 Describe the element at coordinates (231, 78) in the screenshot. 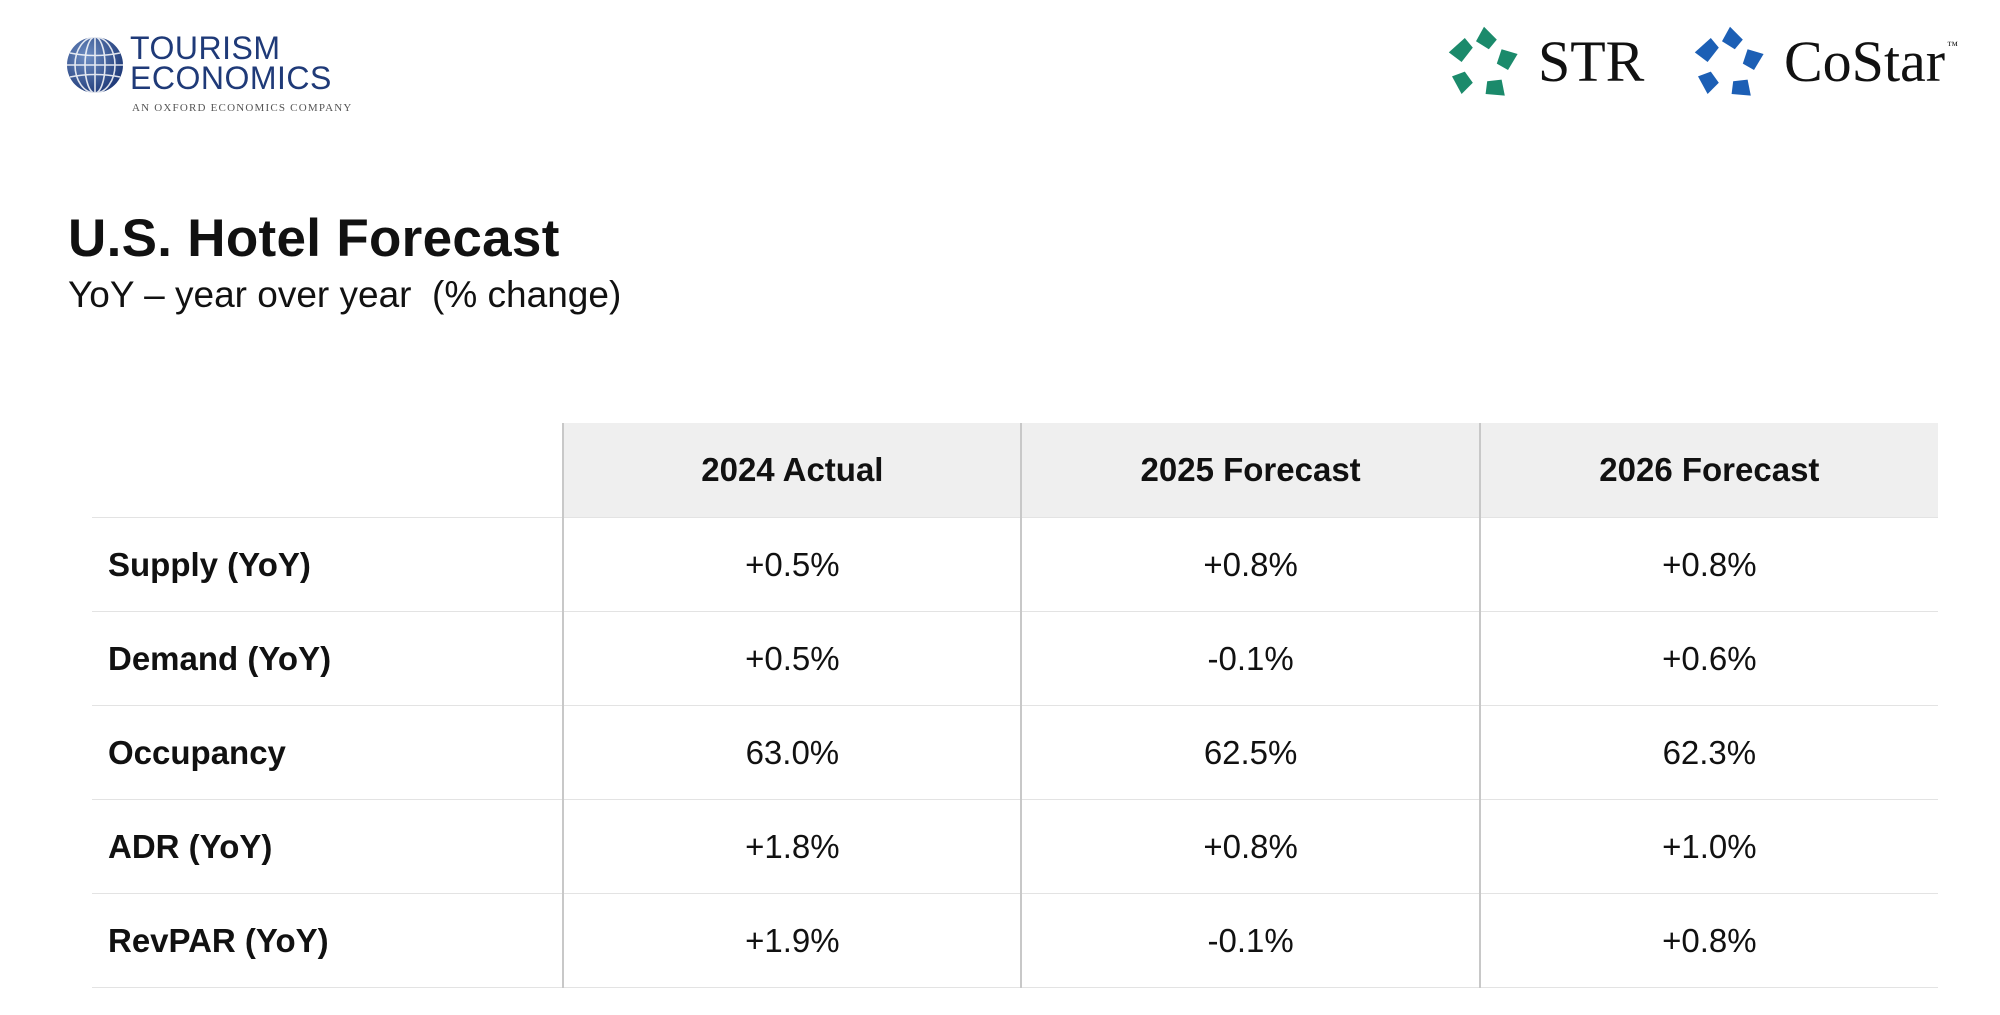

I see `tourism-logo-line2: ECONOMICS` at that location.